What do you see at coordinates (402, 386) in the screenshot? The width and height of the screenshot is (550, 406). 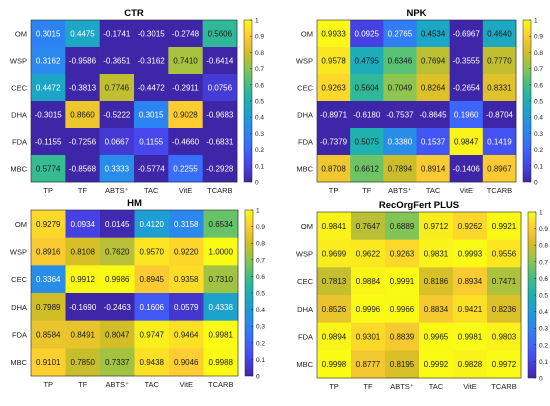 I see `column-label: ABTS⁺` at bounding box center [402, 386].